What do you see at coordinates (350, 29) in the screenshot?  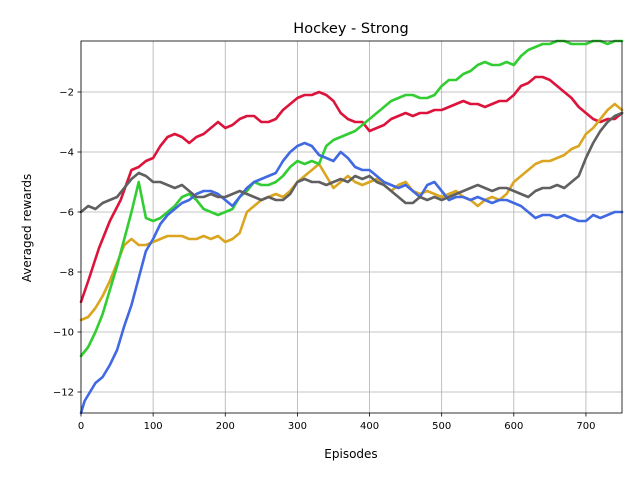 I see `chart-title: Hockey - Strong` at bounding box center [350, 29].